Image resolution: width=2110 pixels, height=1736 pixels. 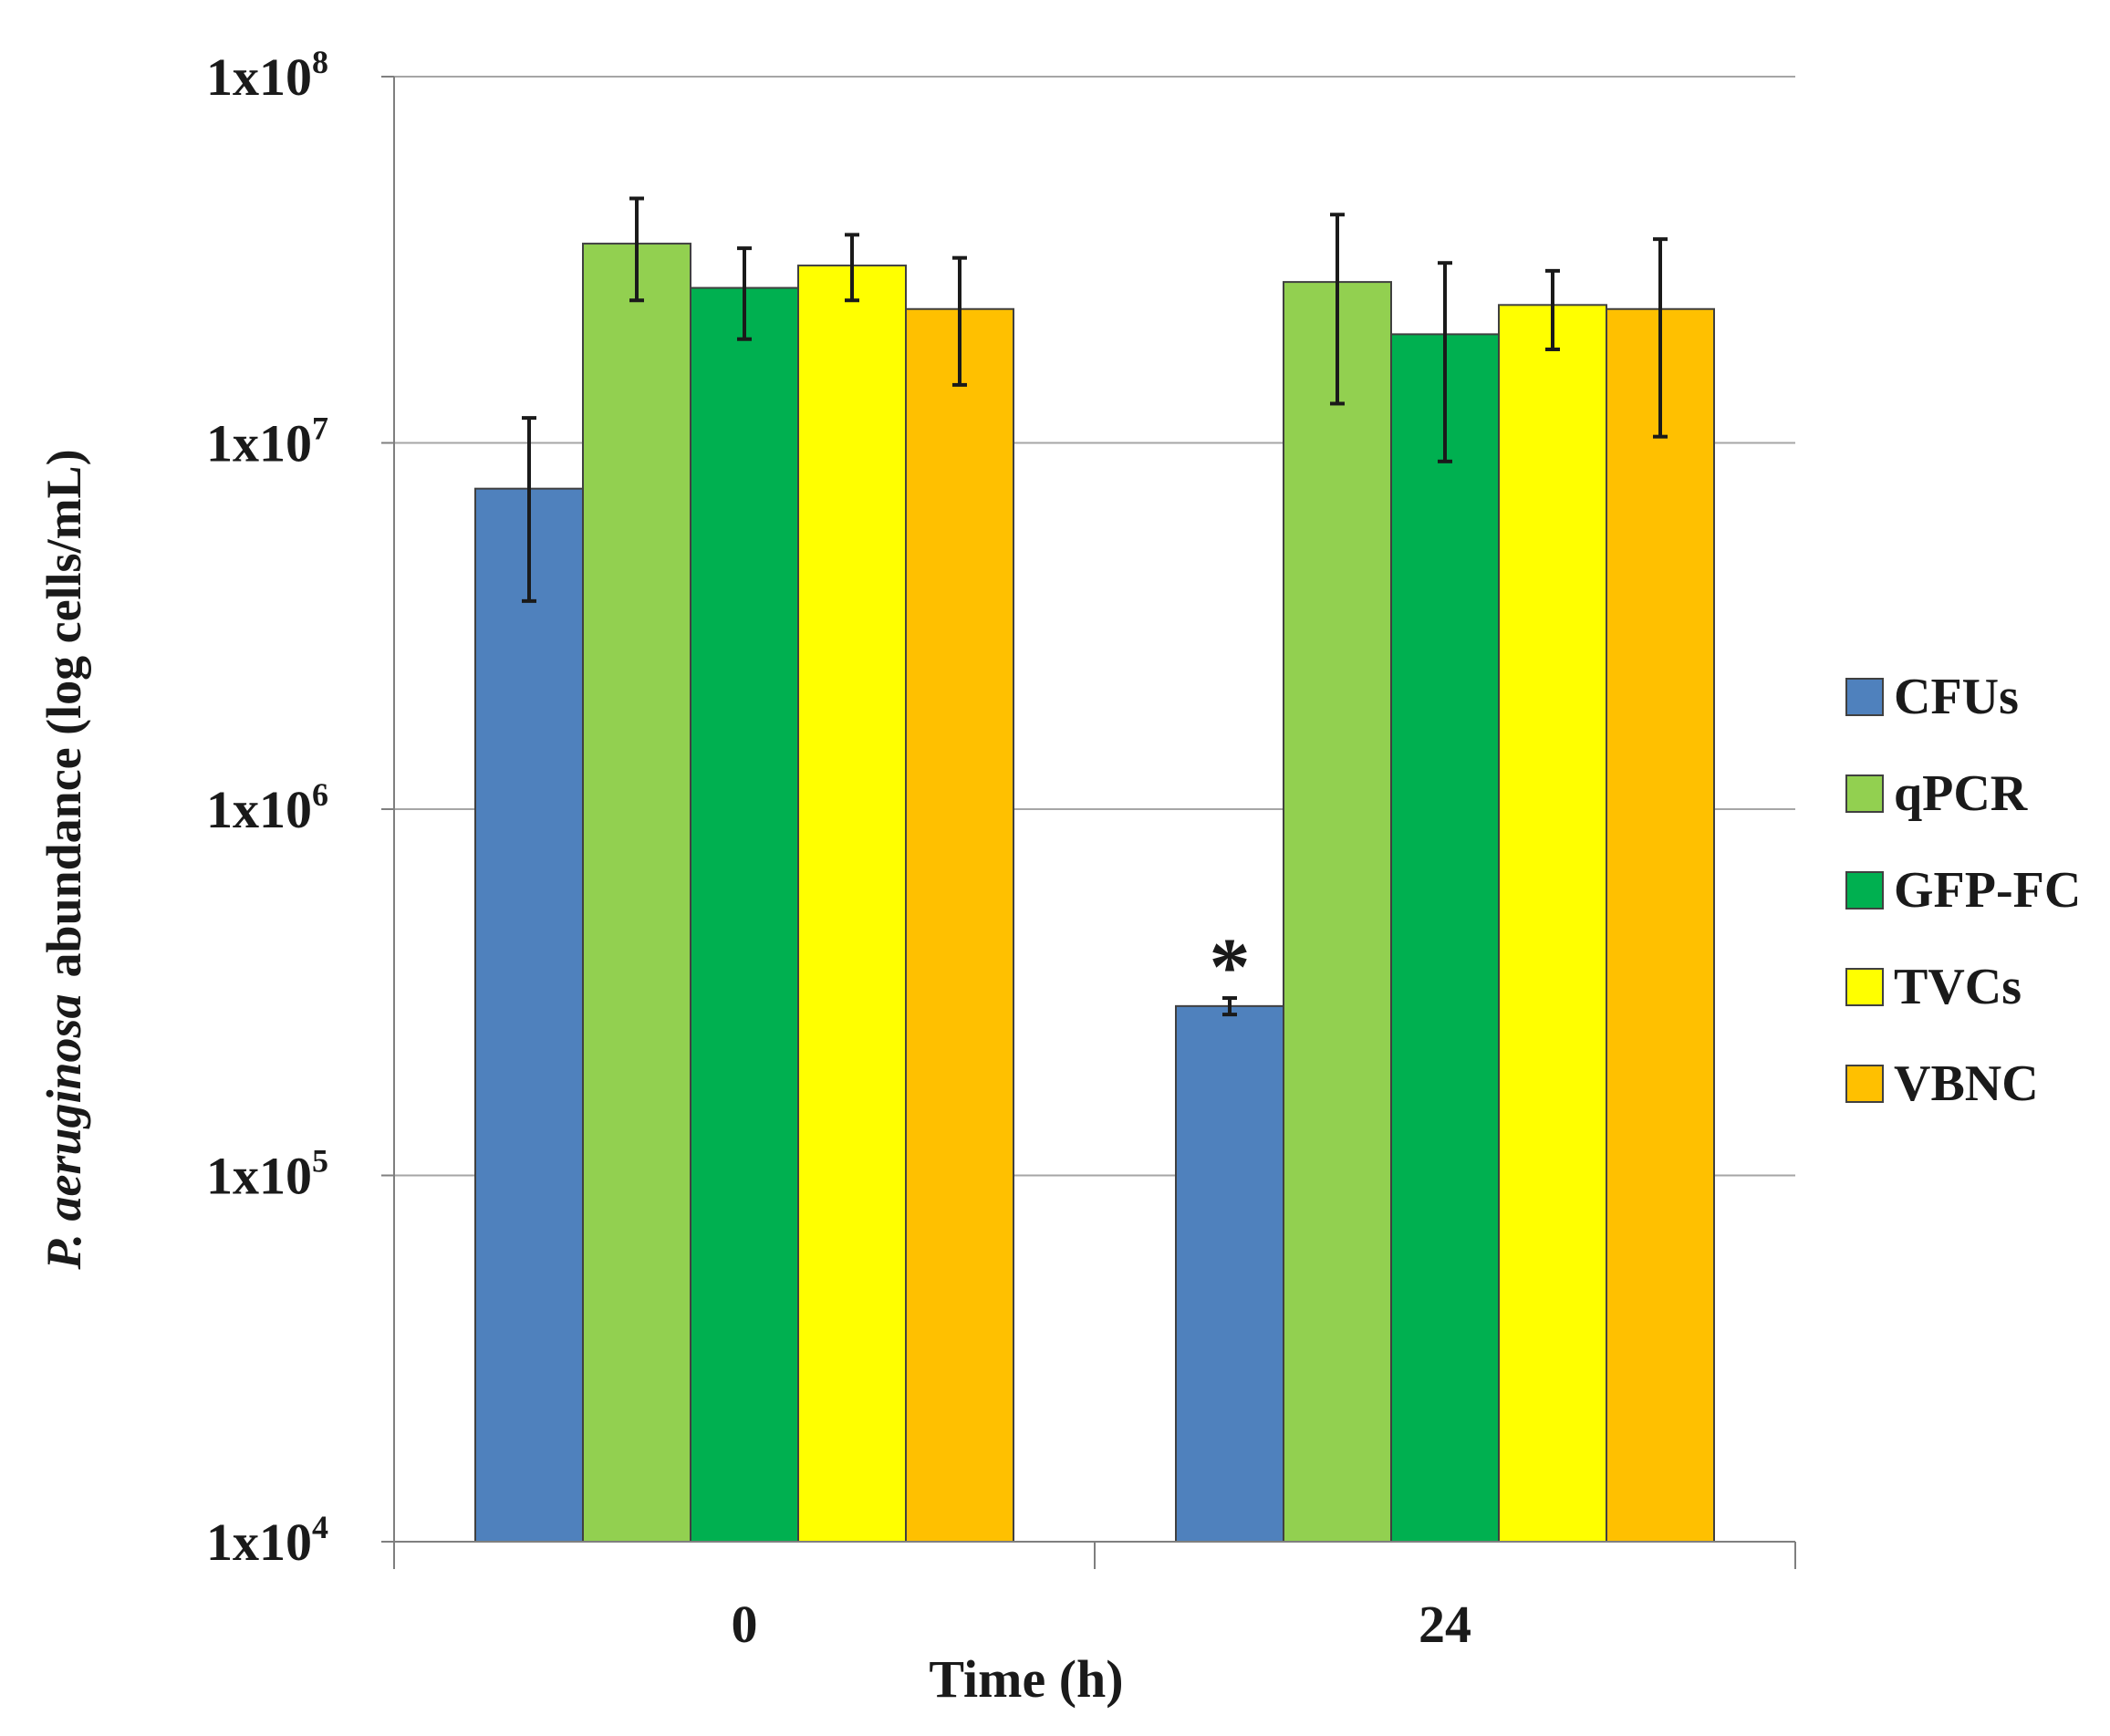 I want to click on legend-item-gfp-fc: GFP-FC, so click(x=1963, y=890).